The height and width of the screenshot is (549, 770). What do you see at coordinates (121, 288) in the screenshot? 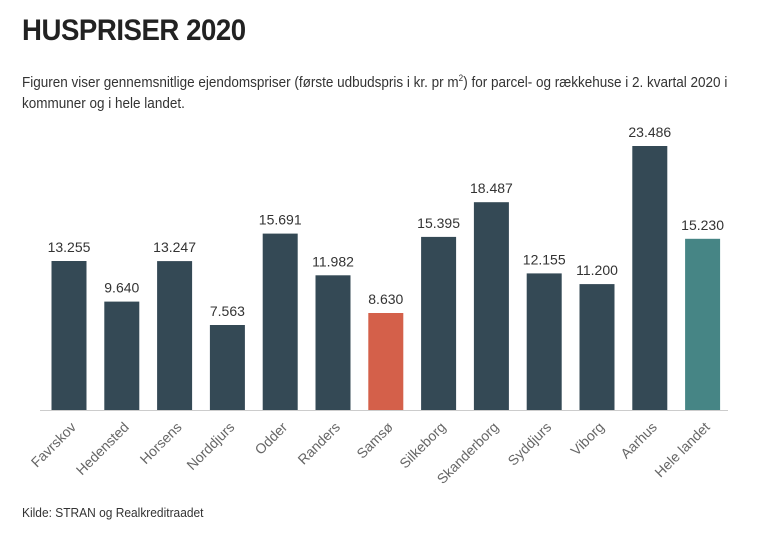
I see `value-label: 9.640` at bounding box center [121, 288].